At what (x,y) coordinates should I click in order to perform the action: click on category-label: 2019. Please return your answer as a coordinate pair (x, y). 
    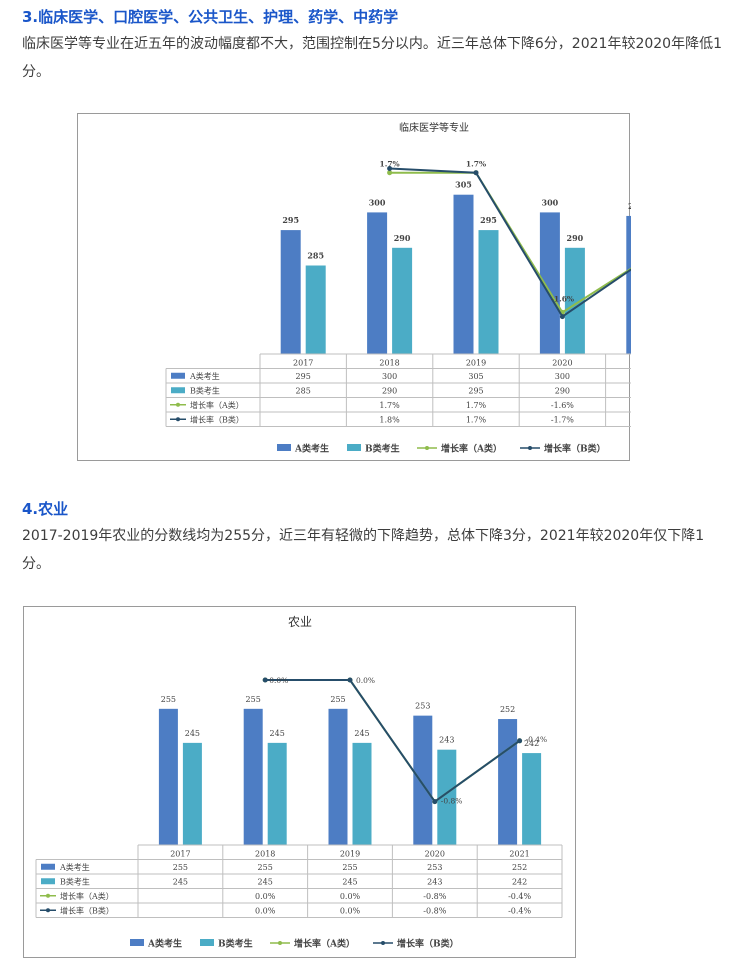
    Looking at the image, I should click on (476, 363).